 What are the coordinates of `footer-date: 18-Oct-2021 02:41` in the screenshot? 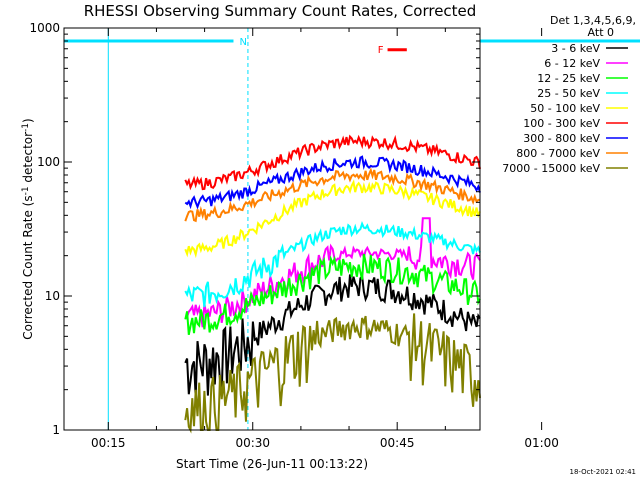 It's located at (603, 472).